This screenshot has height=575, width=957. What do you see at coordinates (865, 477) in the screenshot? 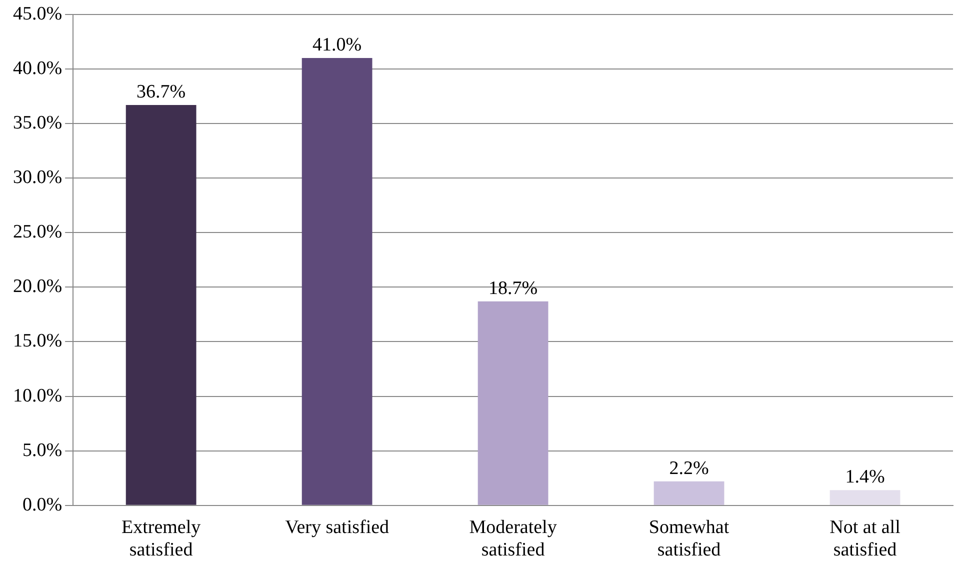
I see `data-label: 1.4%` at bounding box center [865, 477].